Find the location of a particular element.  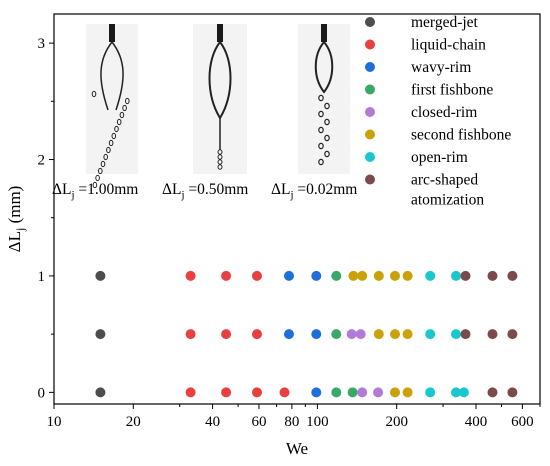

y-axis-label: ΔLj (mm) is located at coordinates (16, 219).